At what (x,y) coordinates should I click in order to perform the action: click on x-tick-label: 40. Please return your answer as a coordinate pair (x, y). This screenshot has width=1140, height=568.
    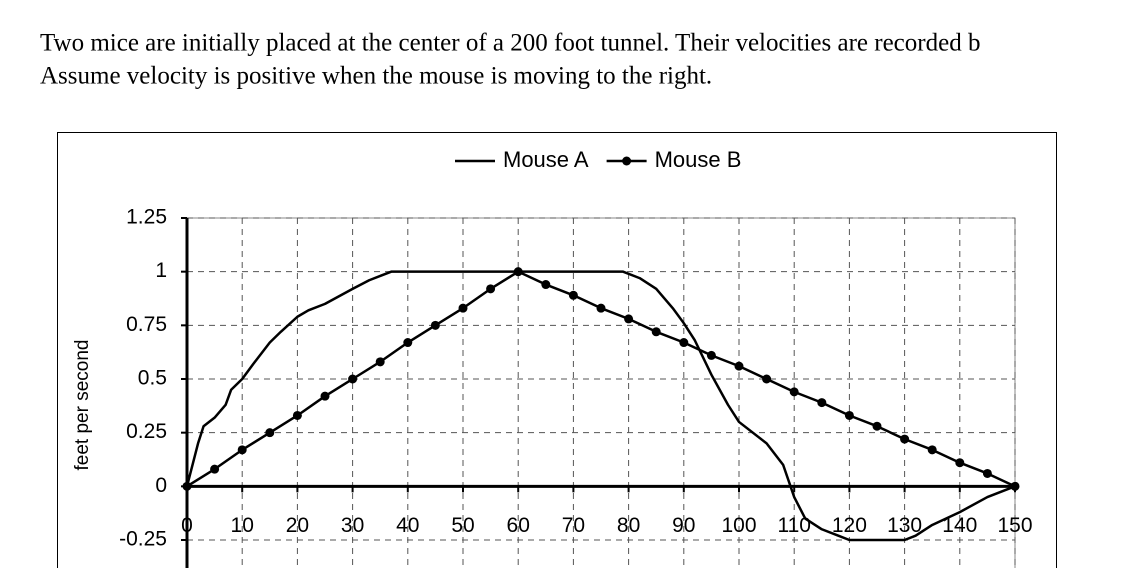
    Looking at the image, I should click on (407, 525).